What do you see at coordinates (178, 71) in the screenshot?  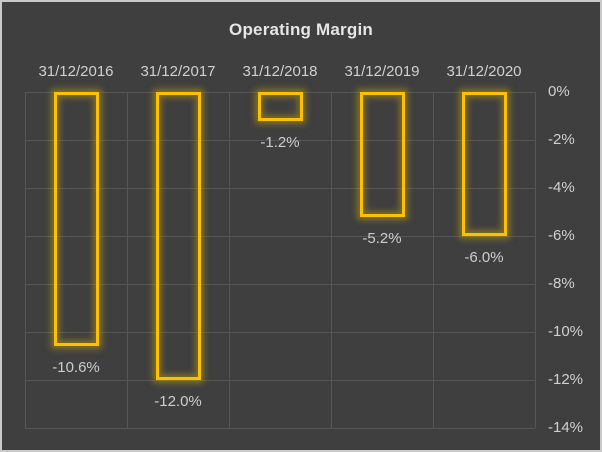 I see `category-label: 31/12/2017` at bounding box center [178, 71].